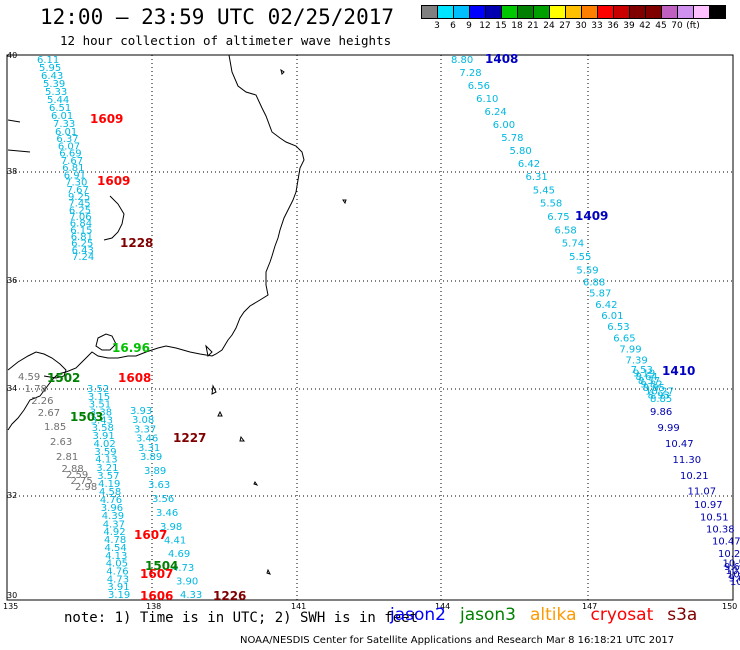 This screenshot has height=650, width=740. Describe the element at coordinates (101, 413) in the screenshot. I see `wave-height-south-a: 3.38` at that location.